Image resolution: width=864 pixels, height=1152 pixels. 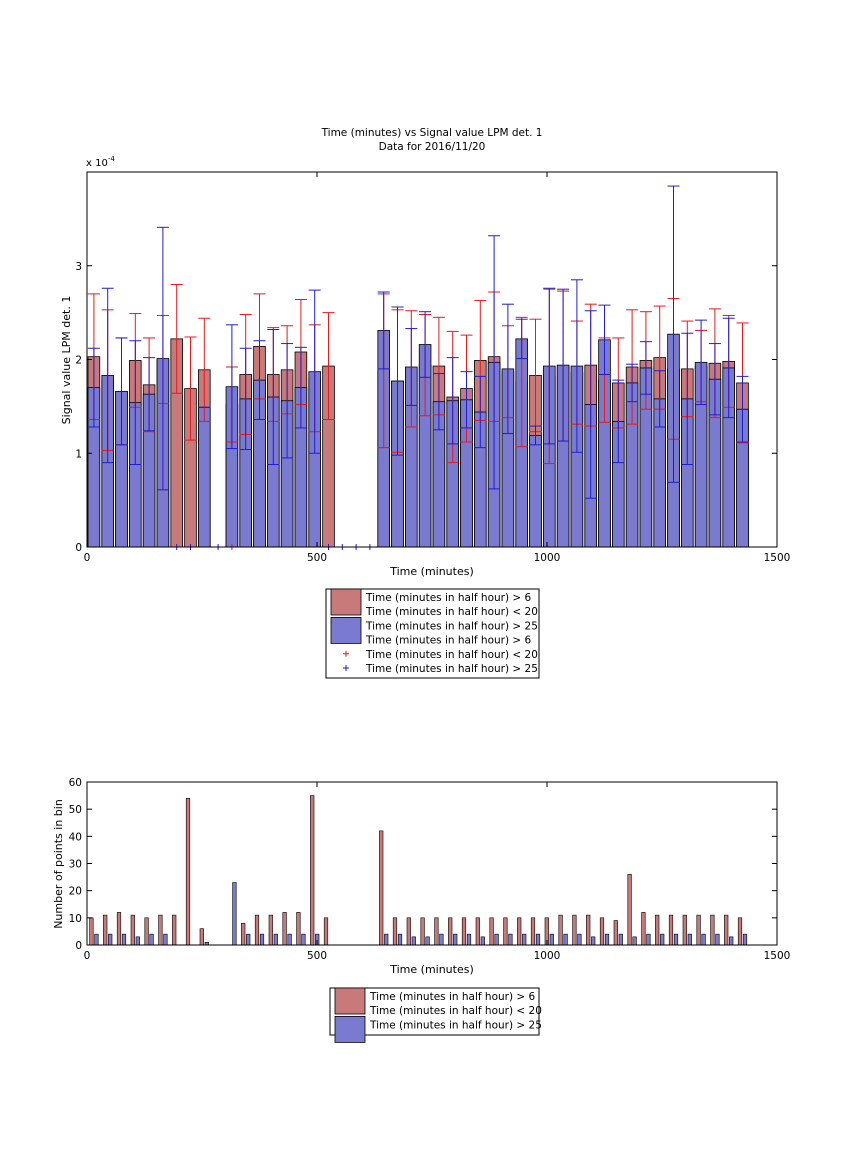 I want to click on red-legend-swatch, so click(x=350, y=1001).